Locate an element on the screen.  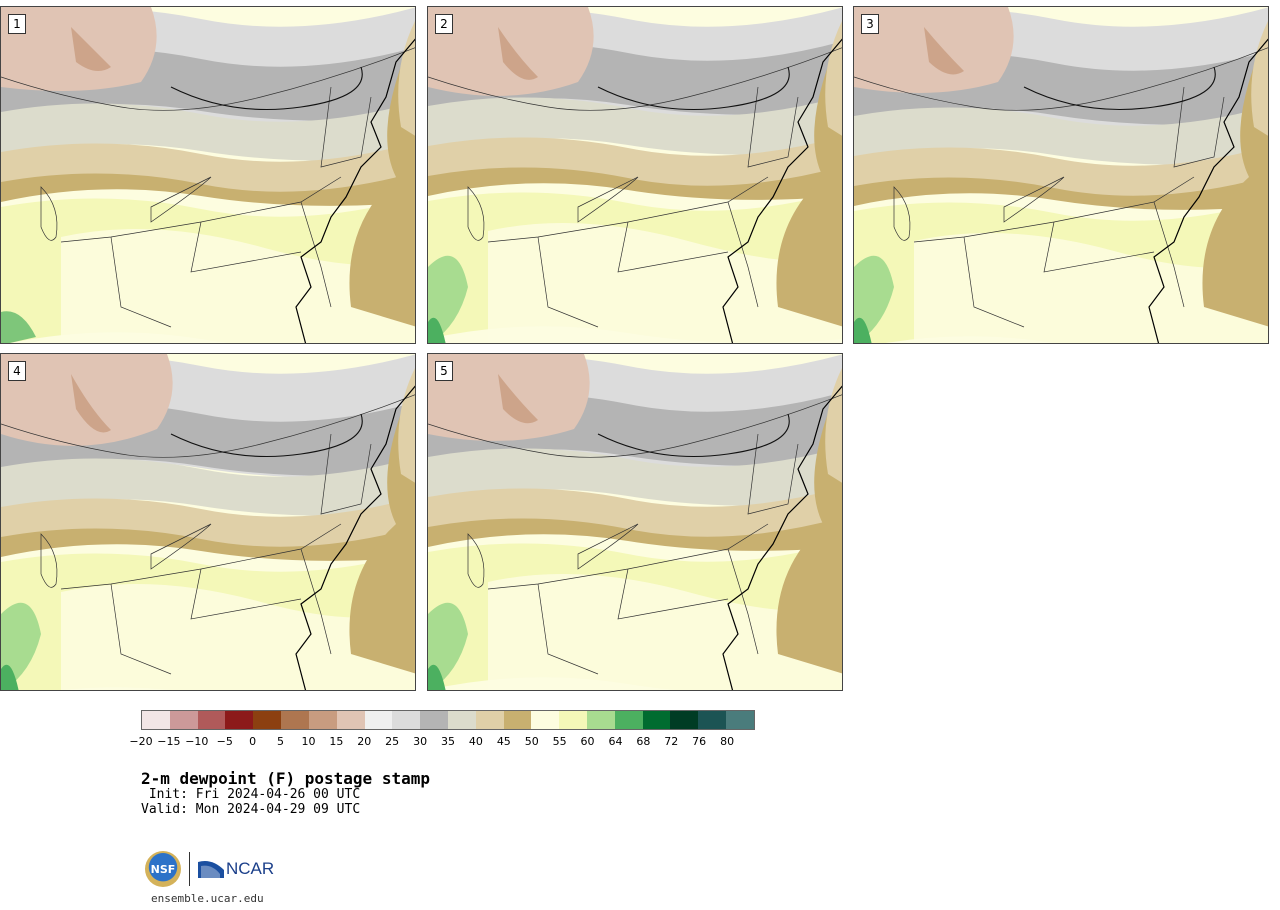
colorbar-tick-label: 50 is located at coordinates (531, 741).